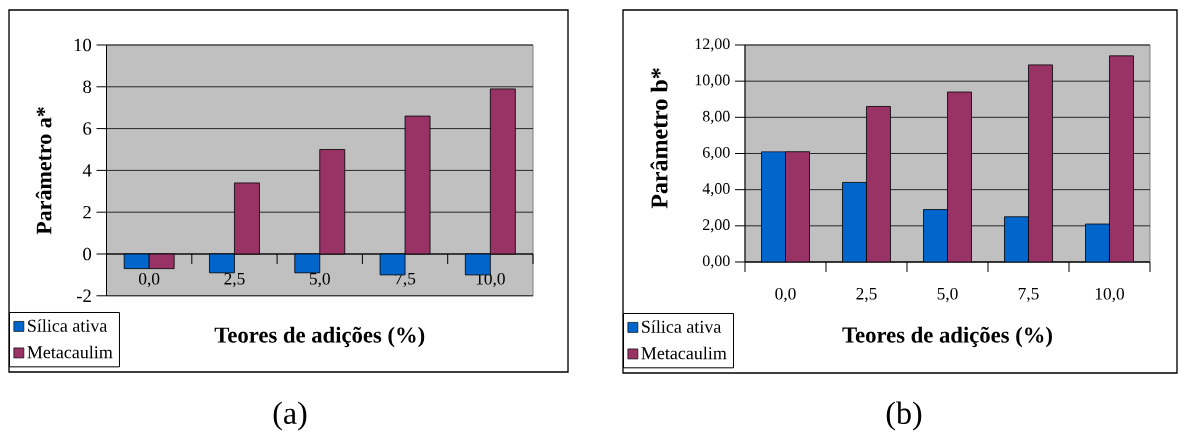 Image resolution: width=1179 pixels, height=434 pixels. Describe the element at coordinates (1028, 295) in the screenshot. I see `x-tick-label: 7,5` at that location.